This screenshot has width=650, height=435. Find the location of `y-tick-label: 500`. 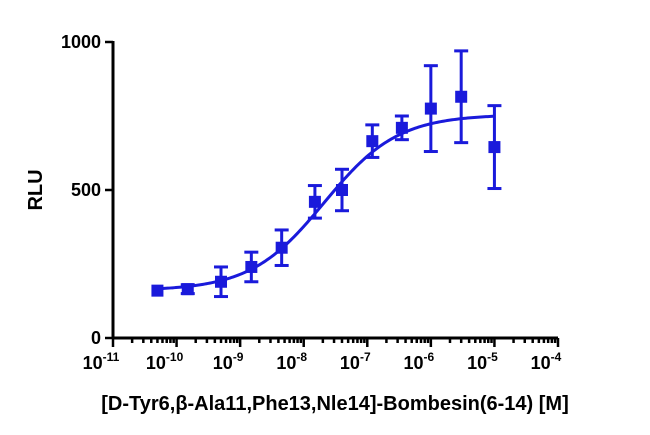

y-tick-label: 500 is located at coordinates (86, 190).